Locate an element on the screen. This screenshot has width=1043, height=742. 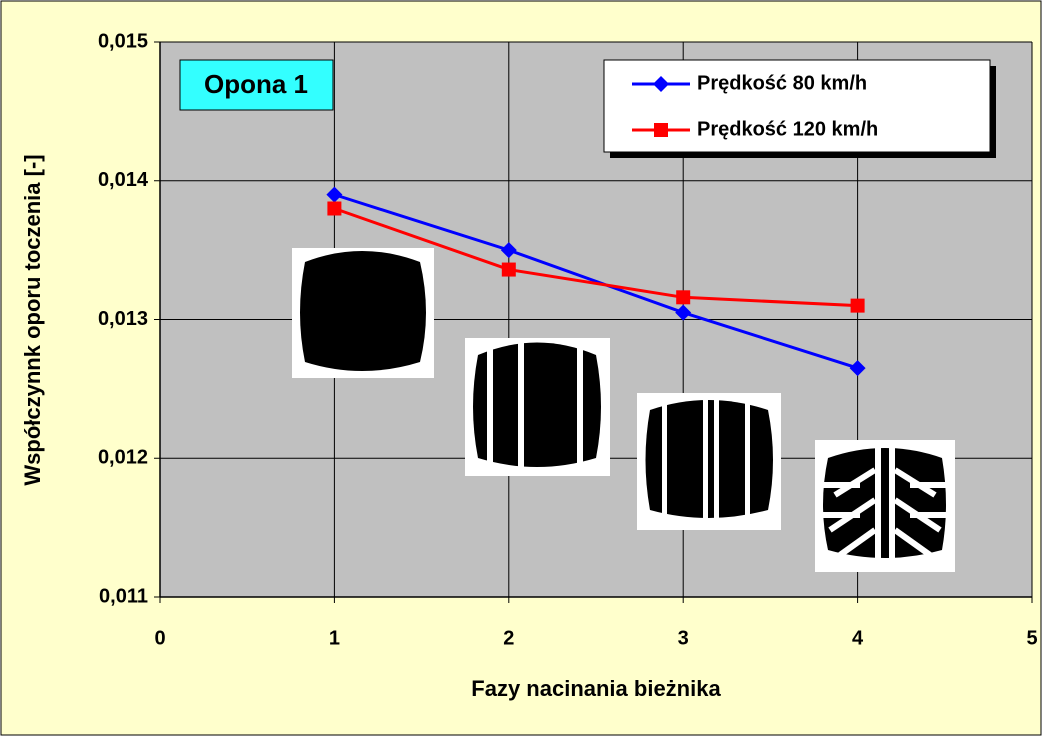
annotation: Opona 1 is located at coordinates (256, 84).